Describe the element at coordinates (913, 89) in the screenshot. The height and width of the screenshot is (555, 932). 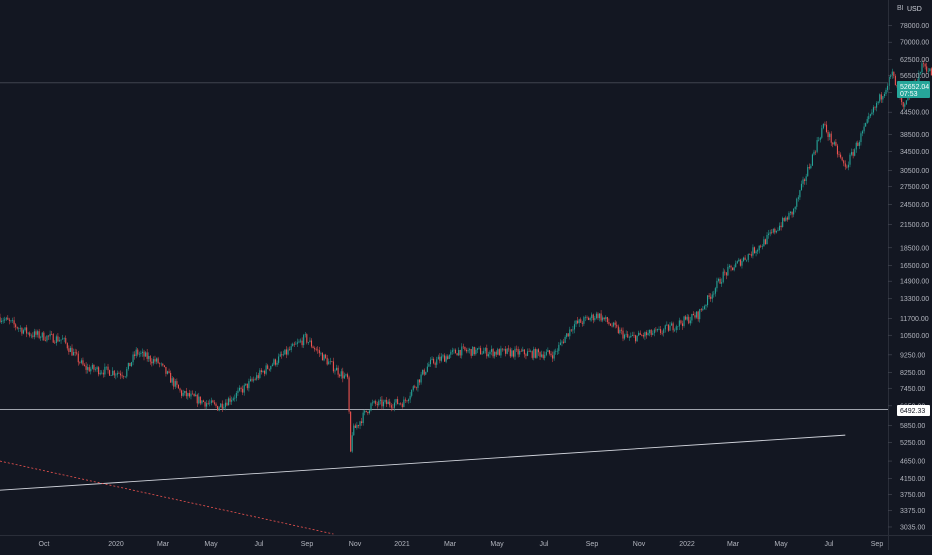
I see `last-price-tag` at that location.